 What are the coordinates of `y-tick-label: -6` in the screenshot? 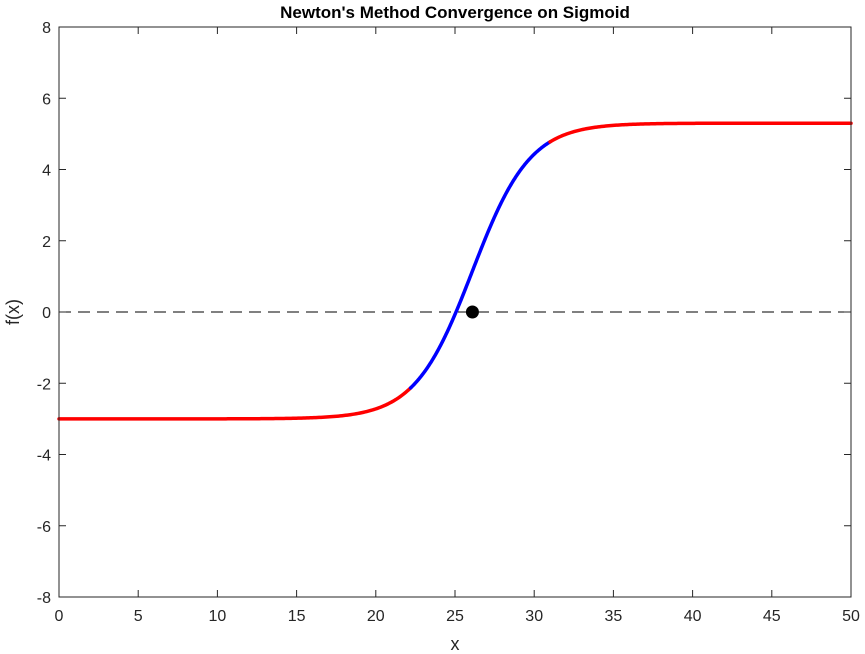 It's located at (44, 527).